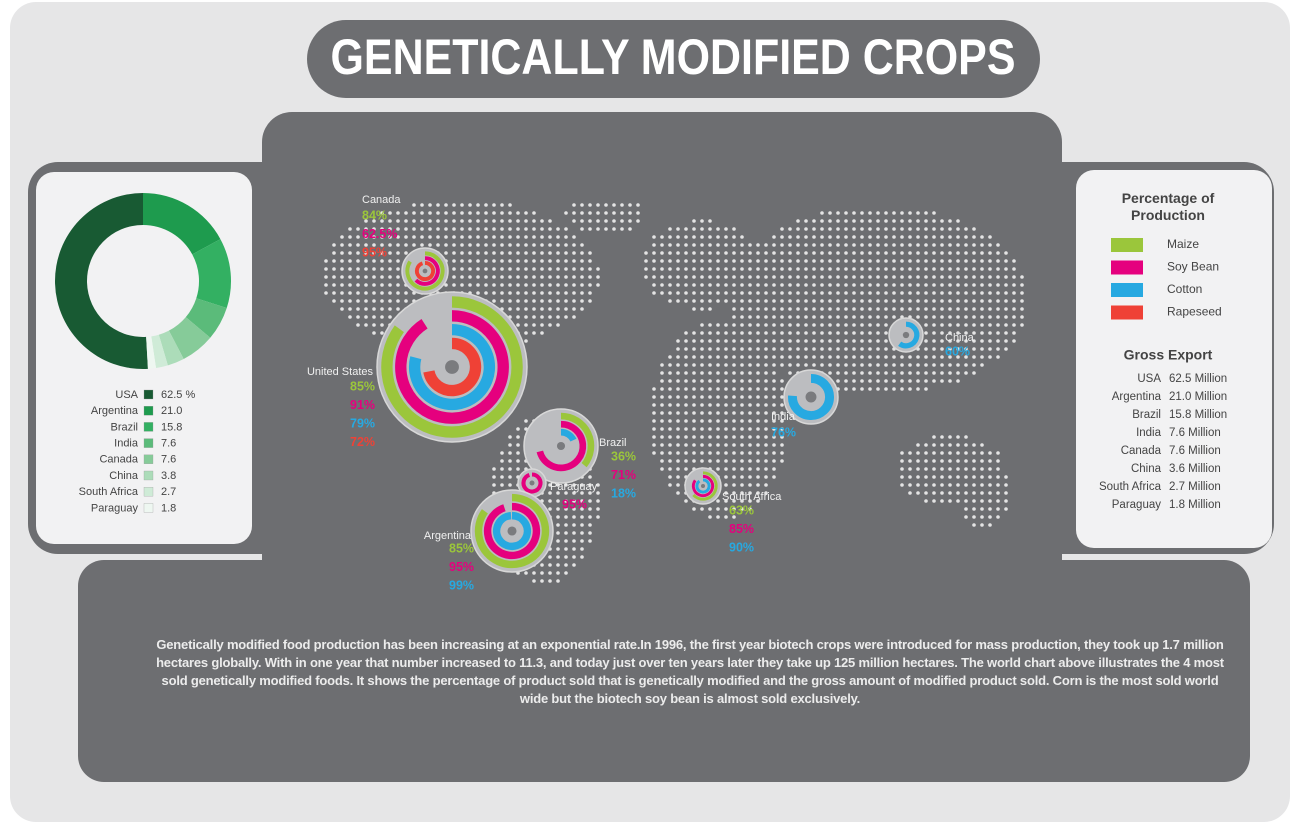 The image size is (1300, 826). Describe the element at coordinates (448, 536) in the screenshot. I see `country-label: Argentina` at that location.